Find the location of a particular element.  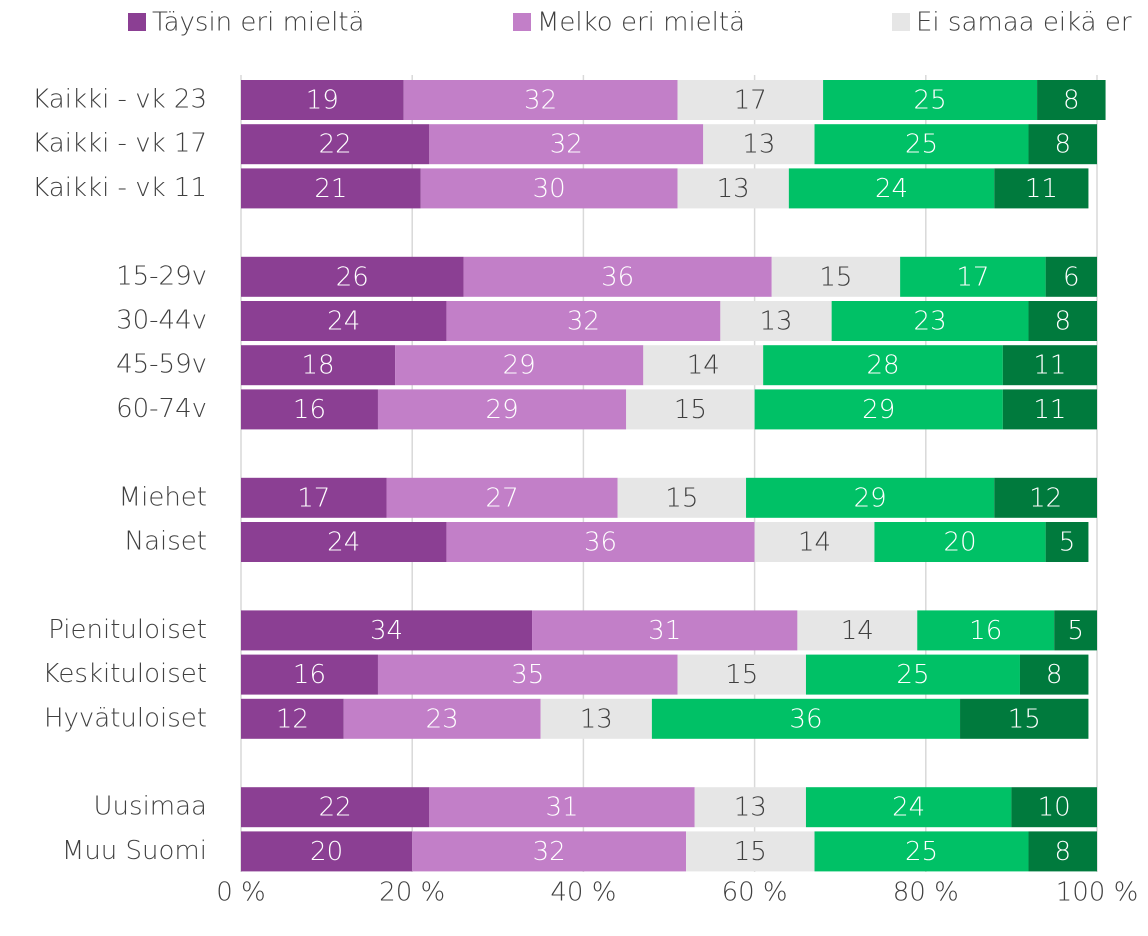

value-label: 26 is located at coordinates (352, 277).